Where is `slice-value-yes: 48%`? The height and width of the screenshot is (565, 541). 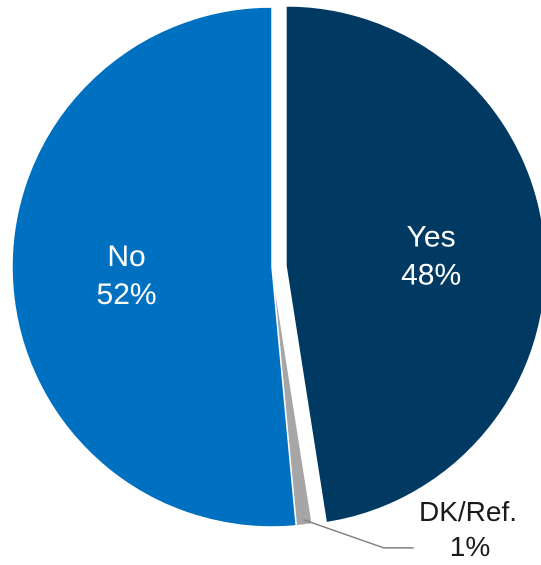 slice-value-yes: 48% is located at coordinates (431, 275).